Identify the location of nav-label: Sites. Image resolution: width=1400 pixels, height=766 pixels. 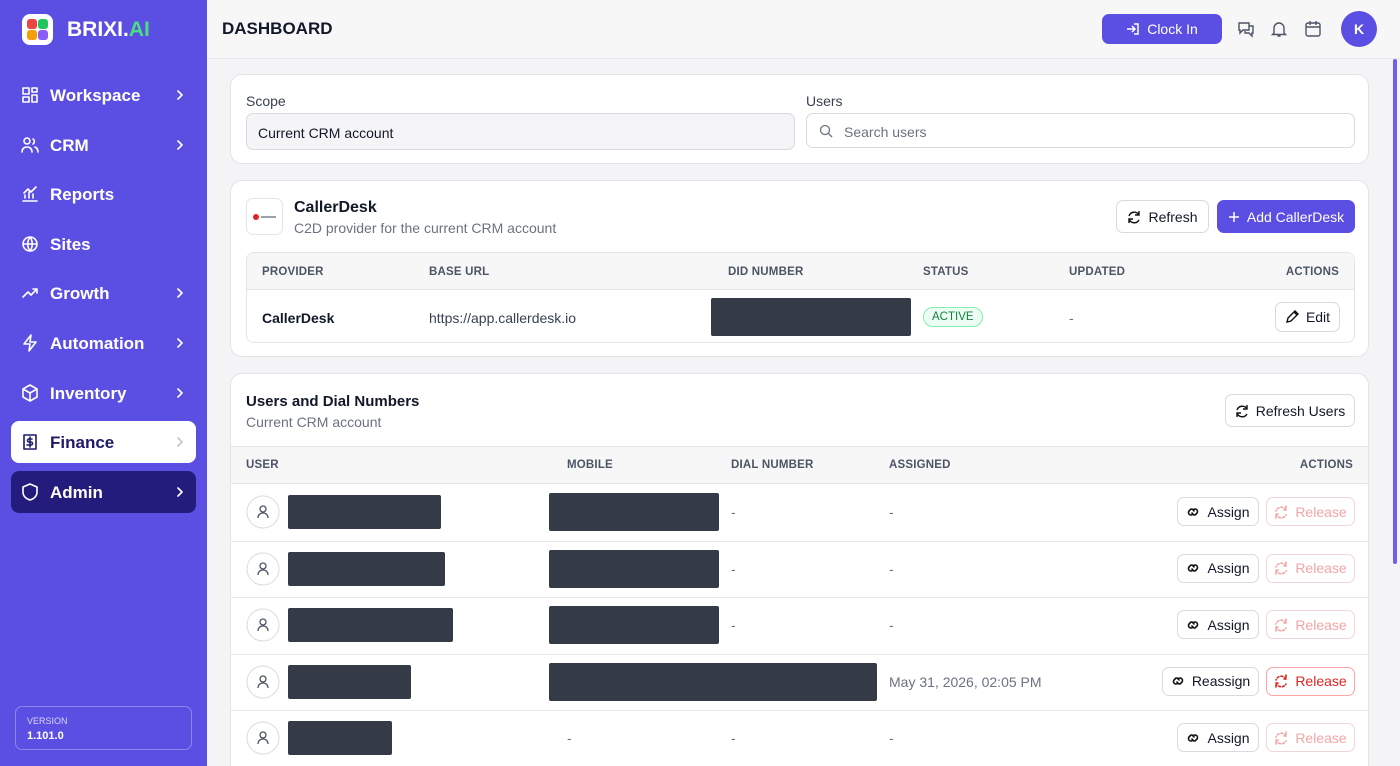
(70, 244).